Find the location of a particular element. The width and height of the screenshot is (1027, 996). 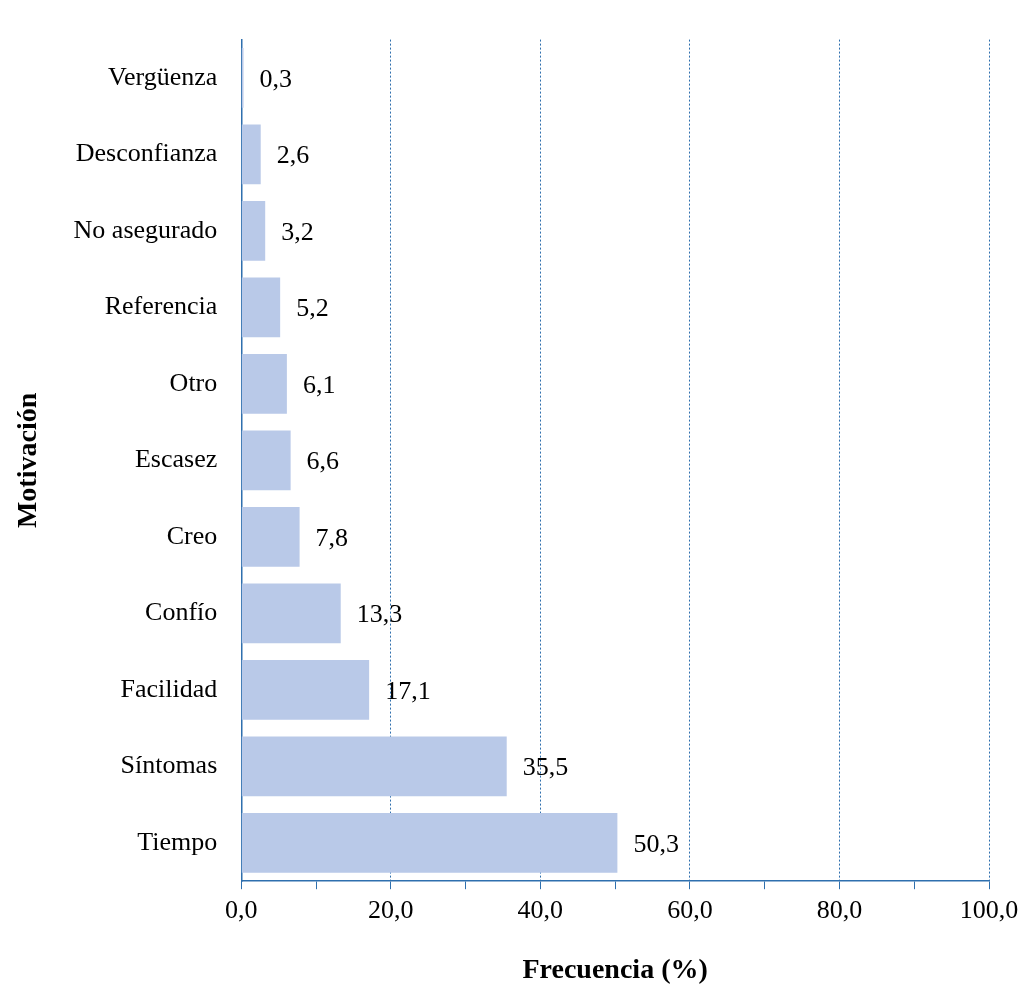

data-label: 50,3 is located at coordinates (656, 843).